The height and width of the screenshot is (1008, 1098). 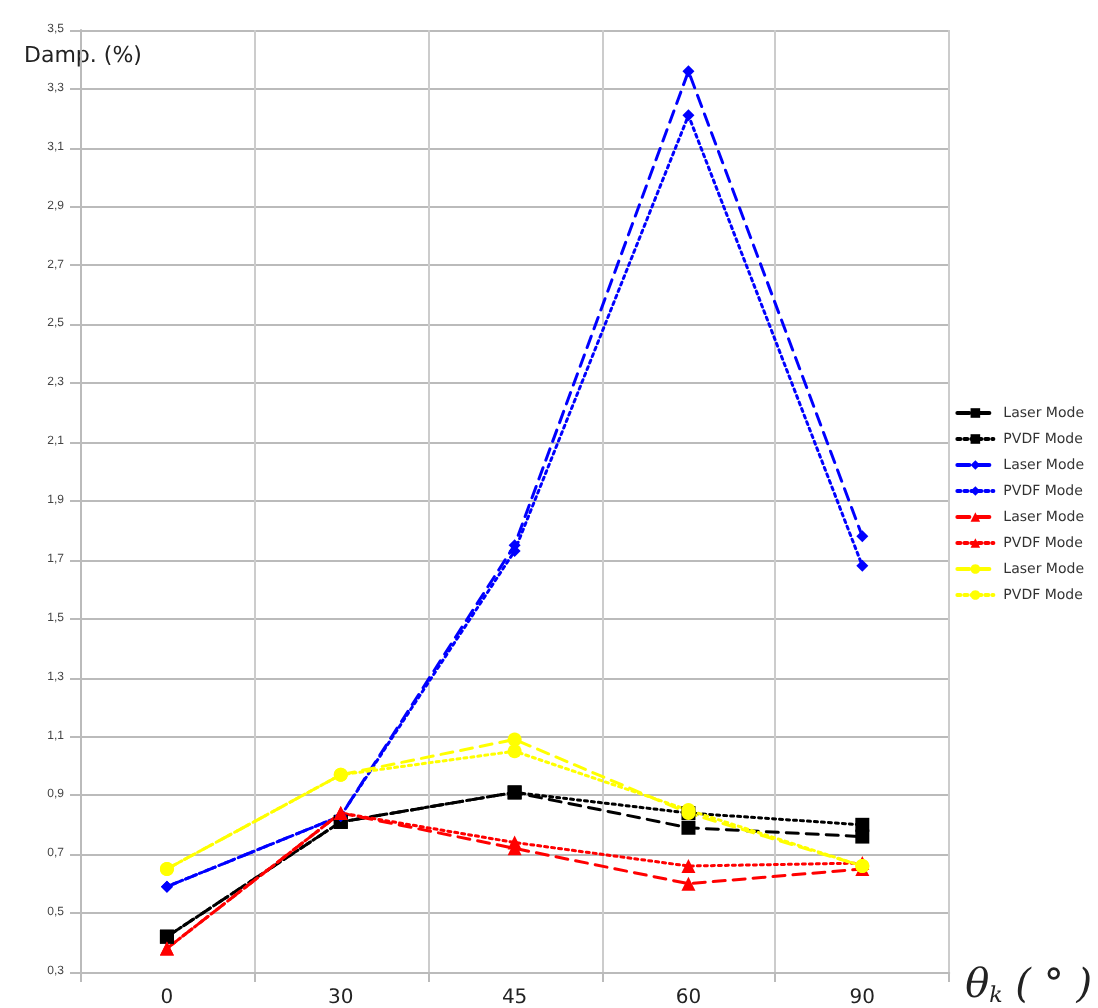 I want to click on x-tick-label: 0, so click(x=167, y=997).